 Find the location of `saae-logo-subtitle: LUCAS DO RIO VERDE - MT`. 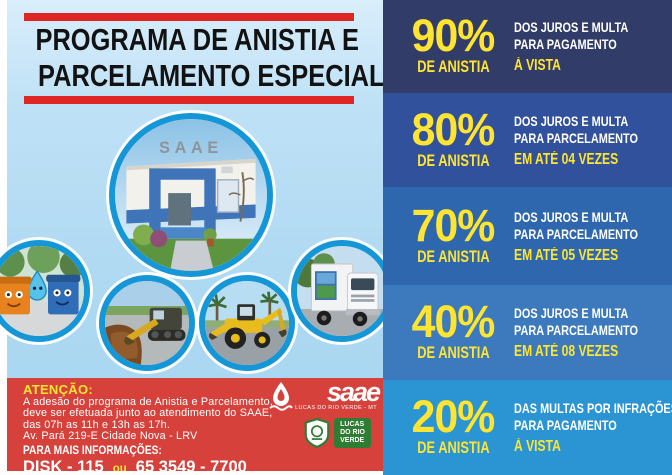

saae-logo-subtitle: LUCAS DO RIO VERDE - MT is located at coordinates (336, 408).